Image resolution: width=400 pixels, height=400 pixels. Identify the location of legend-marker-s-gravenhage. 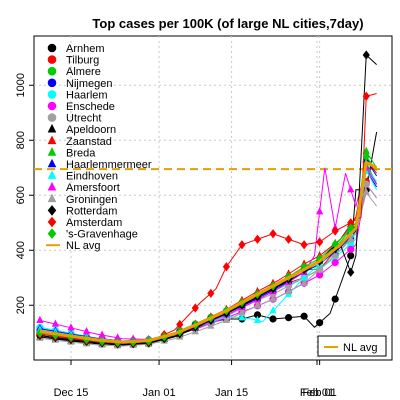
(52, 233).